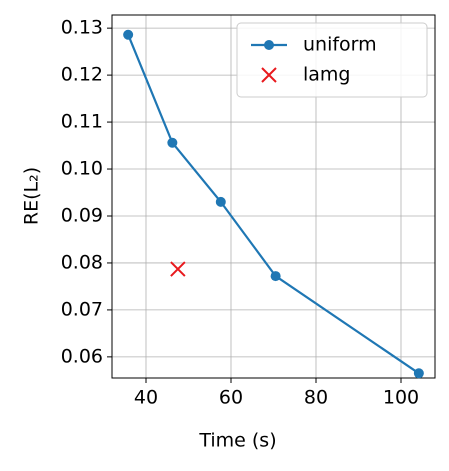  I want to click on y-tick-label: 0.11, so click(82, 122).